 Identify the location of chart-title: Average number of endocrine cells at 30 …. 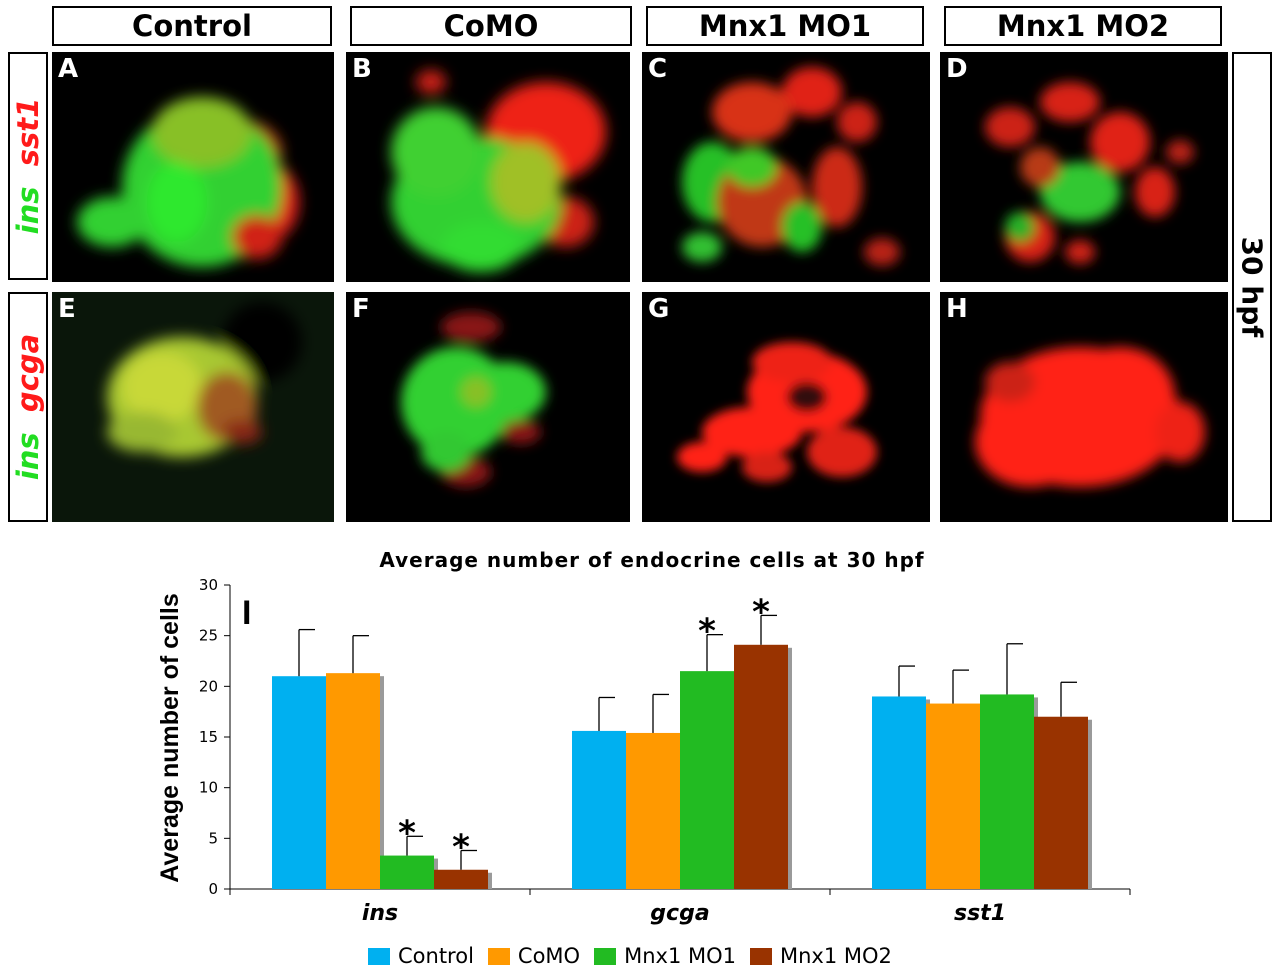
(651, 560).